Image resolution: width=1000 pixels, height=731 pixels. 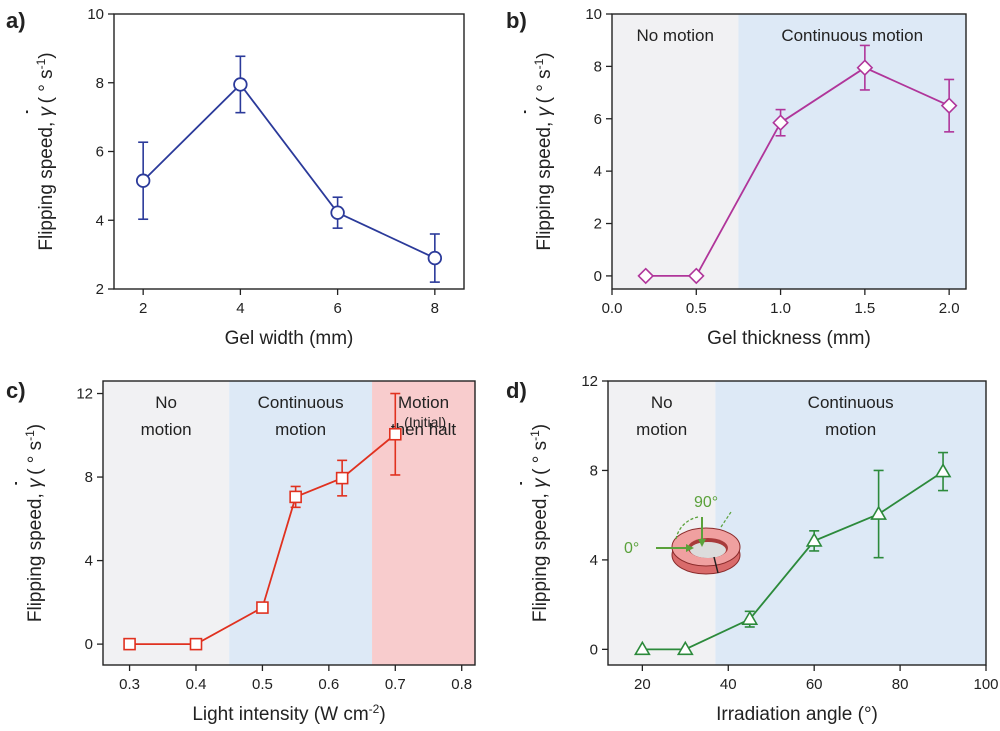 What do you see at coordinates (690, 548) in the screenshot?
I see `arrow-0-head` at bounding box center [690, 548].